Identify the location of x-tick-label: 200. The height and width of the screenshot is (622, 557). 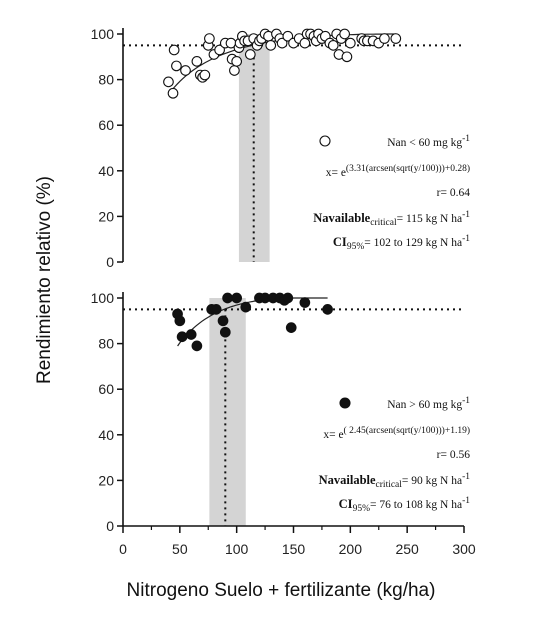
(351, 549).